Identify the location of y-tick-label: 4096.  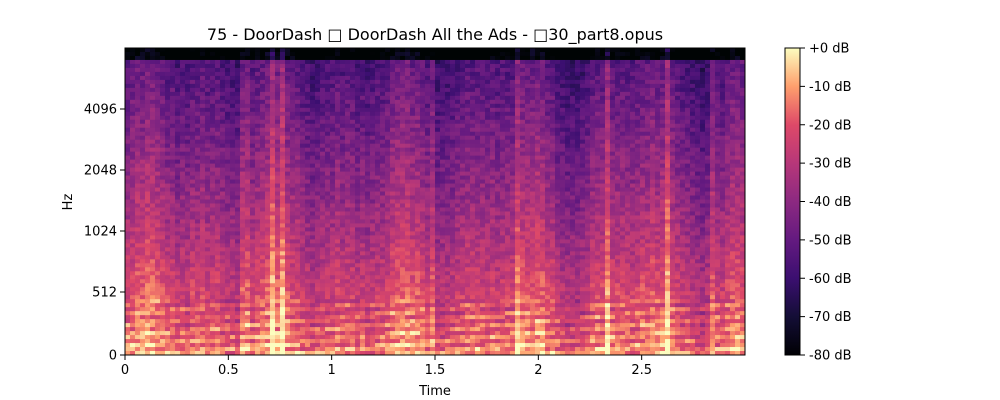
(100, 110).